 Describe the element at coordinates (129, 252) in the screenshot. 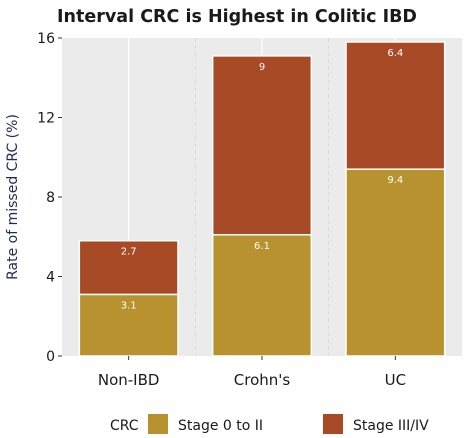

I see `data-label: 2.7` at that location.